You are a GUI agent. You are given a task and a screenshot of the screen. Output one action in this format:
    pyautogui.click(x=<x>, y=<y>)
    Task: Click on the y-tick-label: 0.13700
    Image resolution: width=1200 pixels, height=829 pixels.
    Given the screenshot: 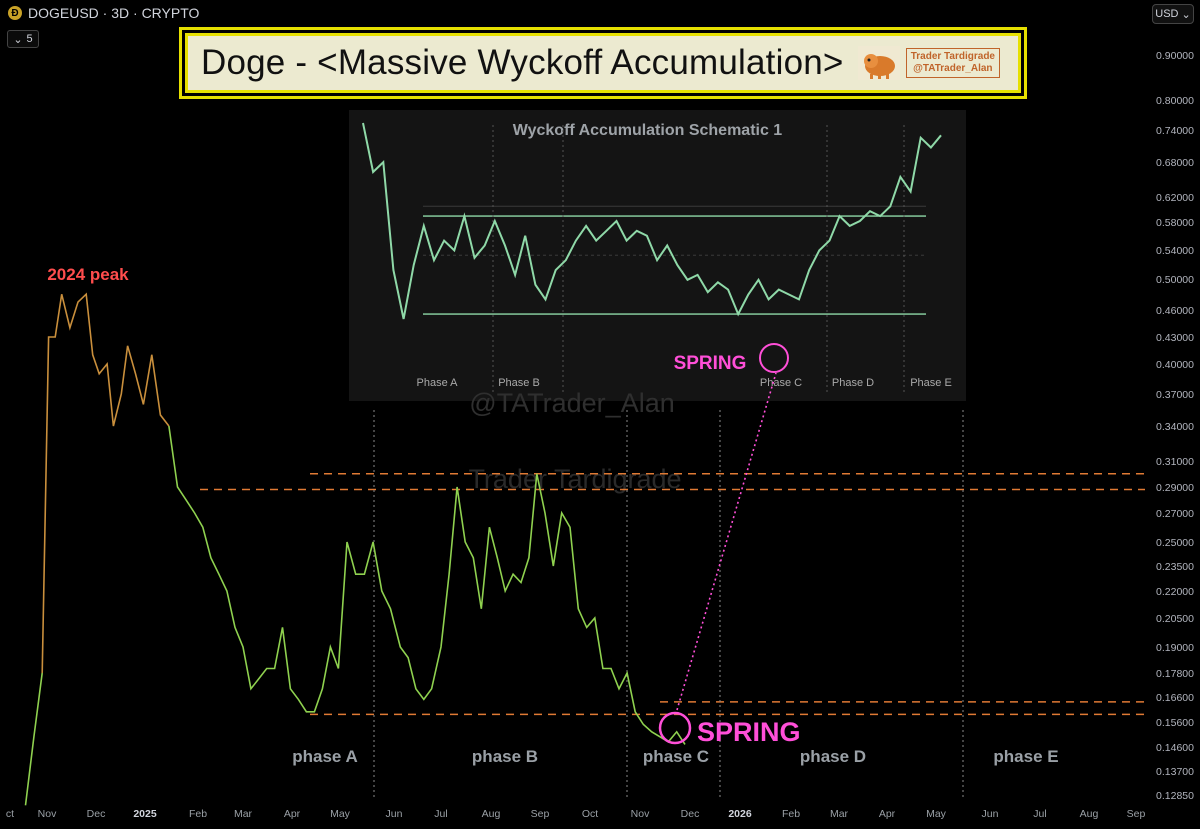 What is the action you would take?
    pyautogui.click(x=1175, y=772)
    